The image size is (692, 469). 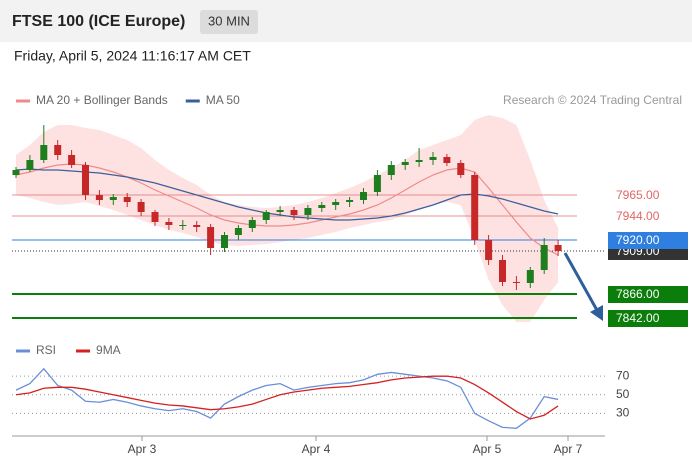 I want to click on rsi-line, so click(x=287, y=397).